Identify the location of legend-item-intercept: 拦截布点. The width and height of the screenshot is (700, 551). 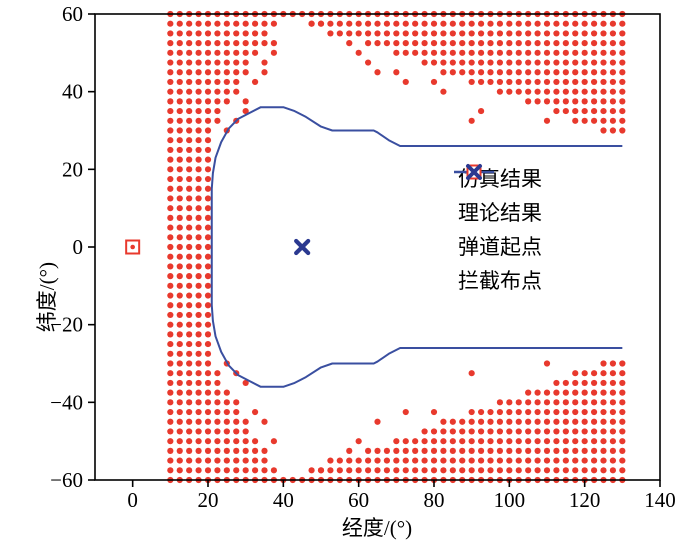
(497, 230).